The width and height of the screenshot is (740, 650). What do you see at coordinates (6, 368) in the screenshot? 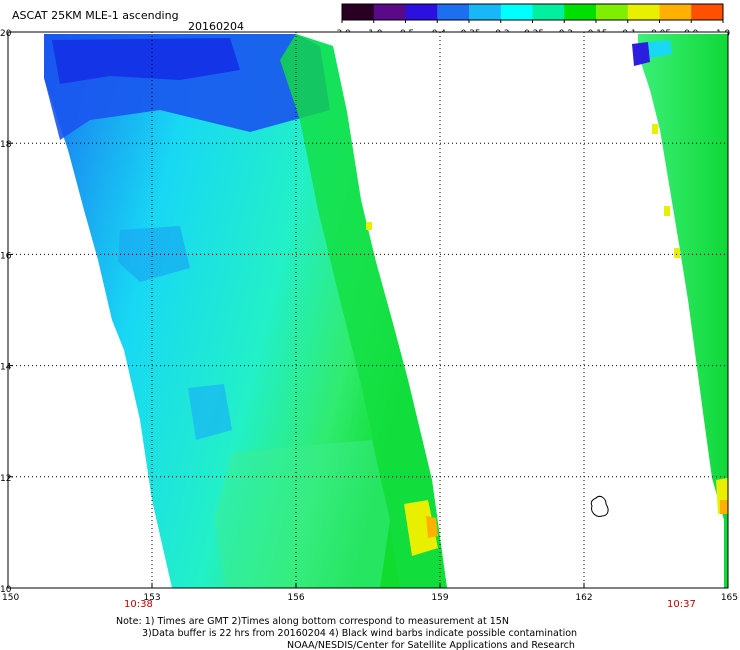
I see `latitude-label: 14` at bounding box center [6, 368].